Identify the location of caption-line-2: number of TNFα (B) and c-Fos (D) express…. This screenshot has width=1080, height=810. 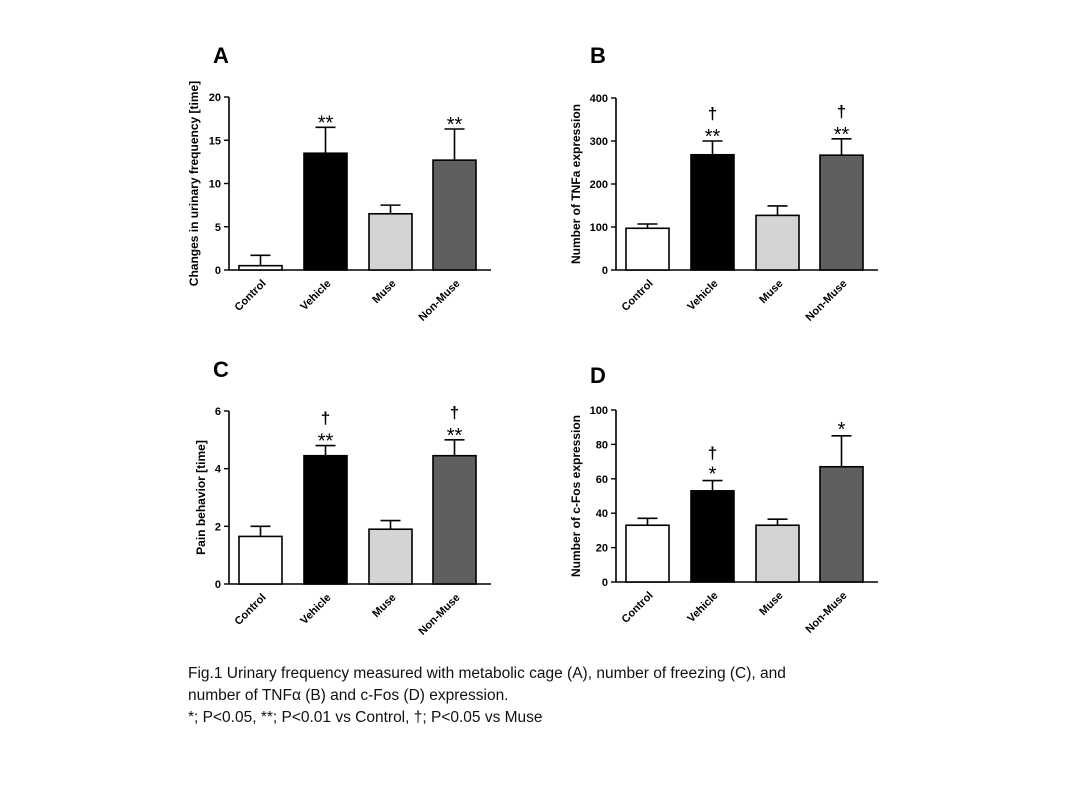
(348, 695).